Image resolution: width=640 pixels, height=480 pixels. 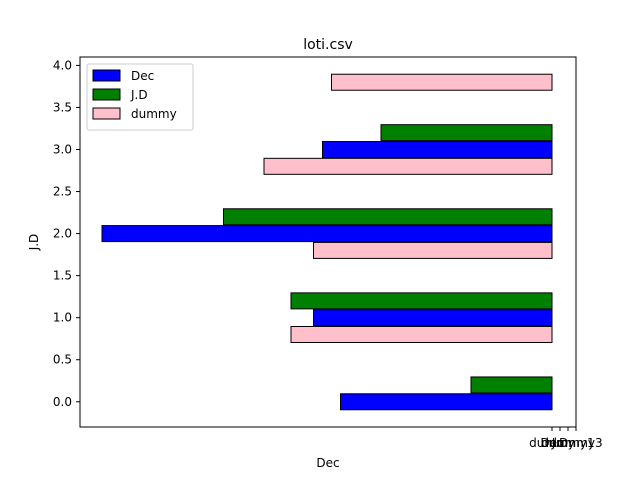 I want to click on legend: Dec J.D dummy, so click(x=140, y=97).